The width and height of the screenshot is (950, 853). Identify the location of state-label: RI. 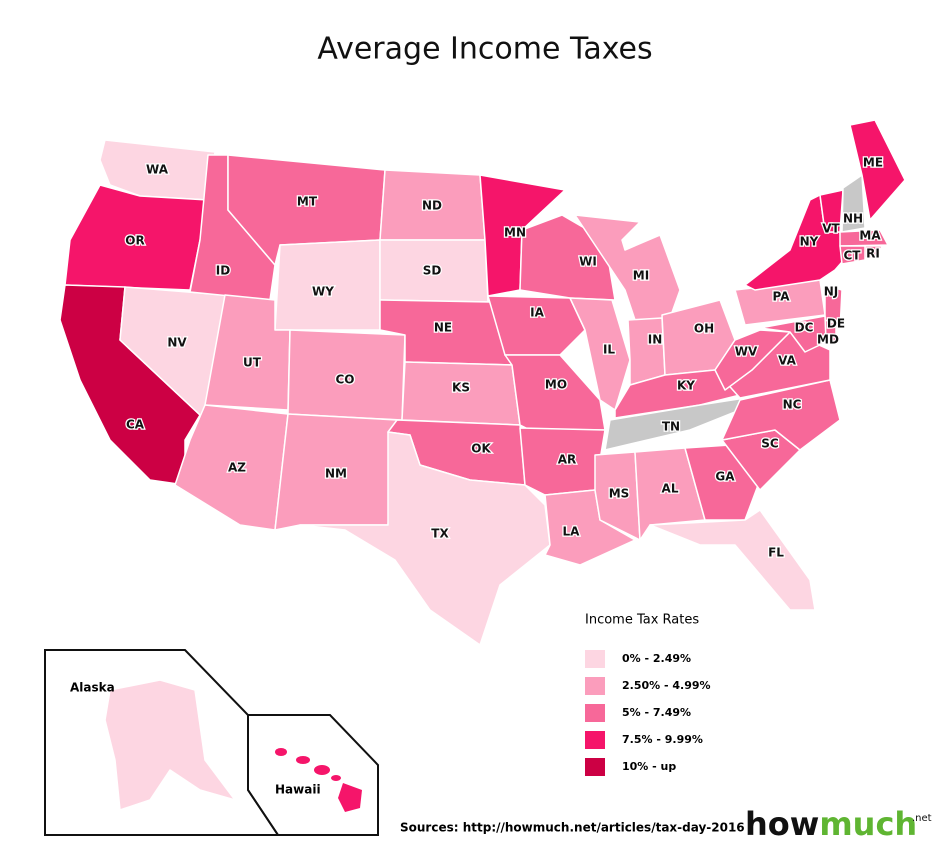
(873, 254).